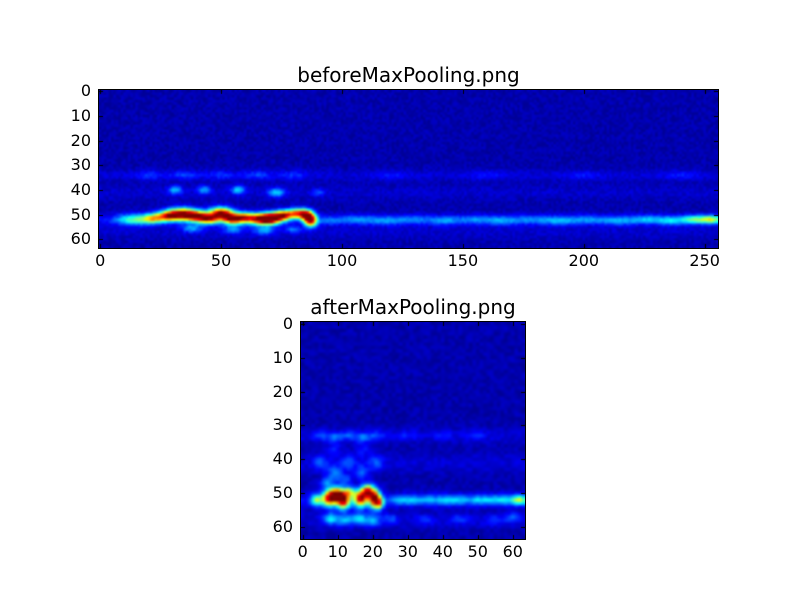 The width and height of the screenshot is (800, 600). I want to click on after-maxpooling-heatmap-image, so click(413, 430).